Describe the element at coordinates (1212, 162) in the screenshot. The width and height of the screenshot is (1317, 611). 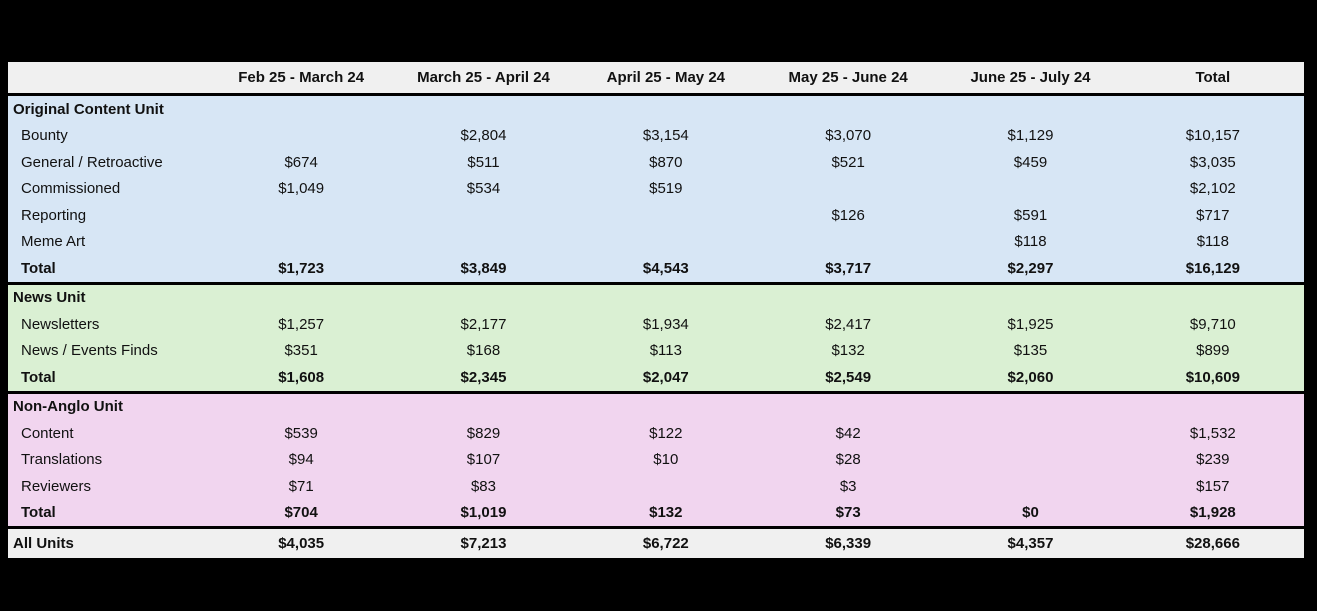
I see `cell-value: $3,035` at that location.